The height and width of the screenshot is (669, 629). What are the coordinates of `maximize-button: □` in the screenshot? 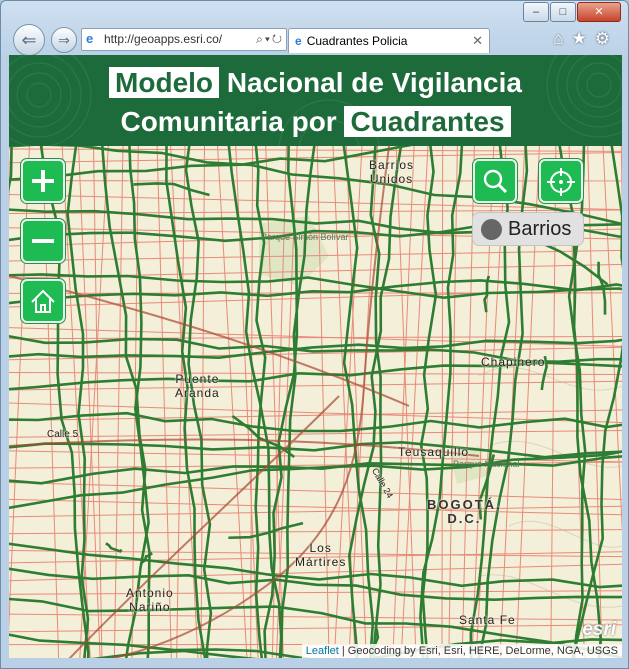 It's located at (563, 12).